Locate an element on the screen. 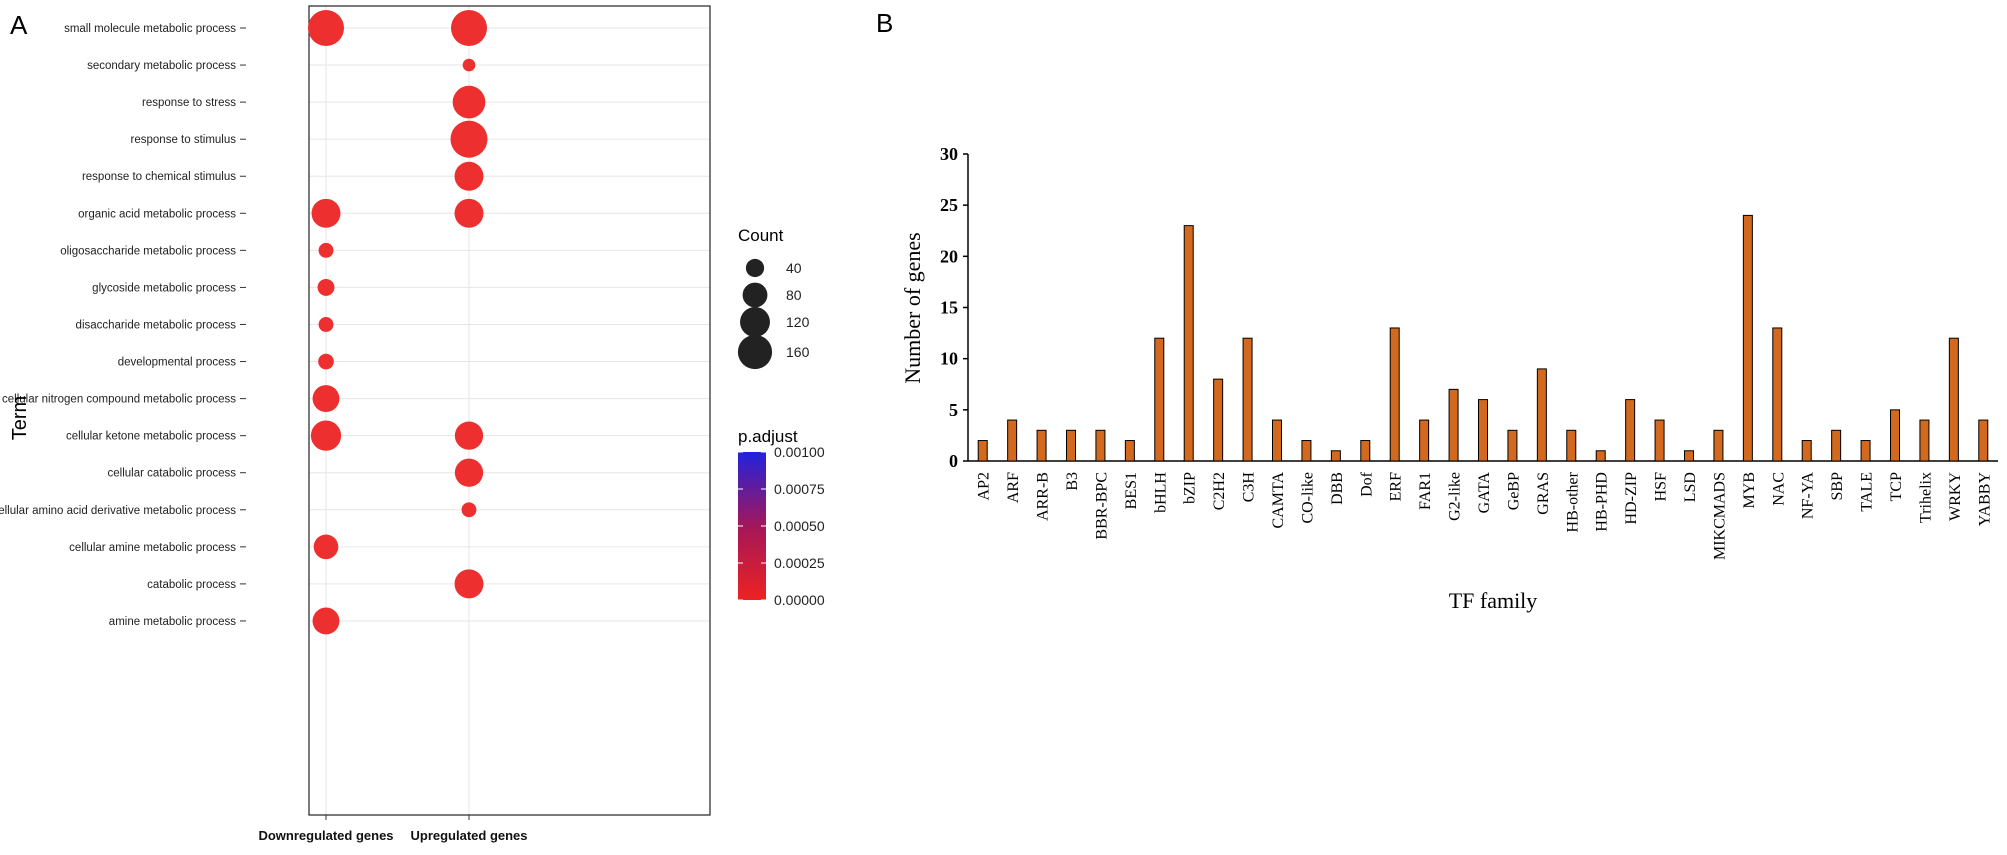  bar-gebp is located at coordinates (1512, 445).